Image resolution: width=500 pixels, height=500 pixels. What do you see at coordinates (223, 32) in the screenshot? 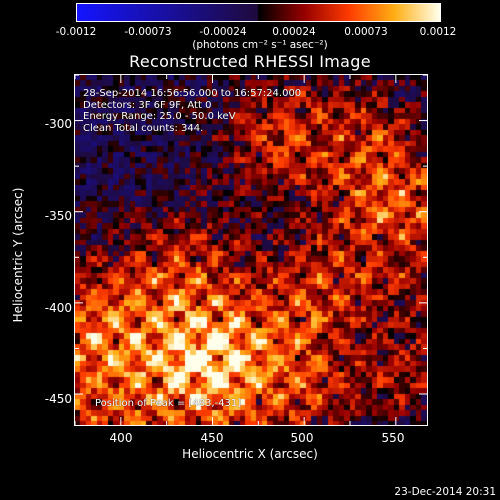
I see `colorbar-tick-label: -0.00024` at bounding box center [223, 32].